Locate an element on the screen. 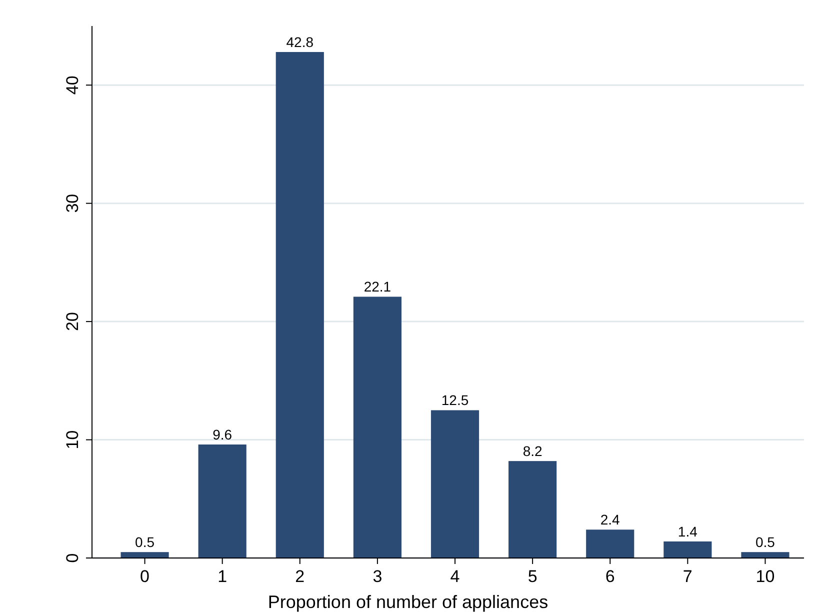  y-tick-label: 10 is located at coordinates (72, 440).